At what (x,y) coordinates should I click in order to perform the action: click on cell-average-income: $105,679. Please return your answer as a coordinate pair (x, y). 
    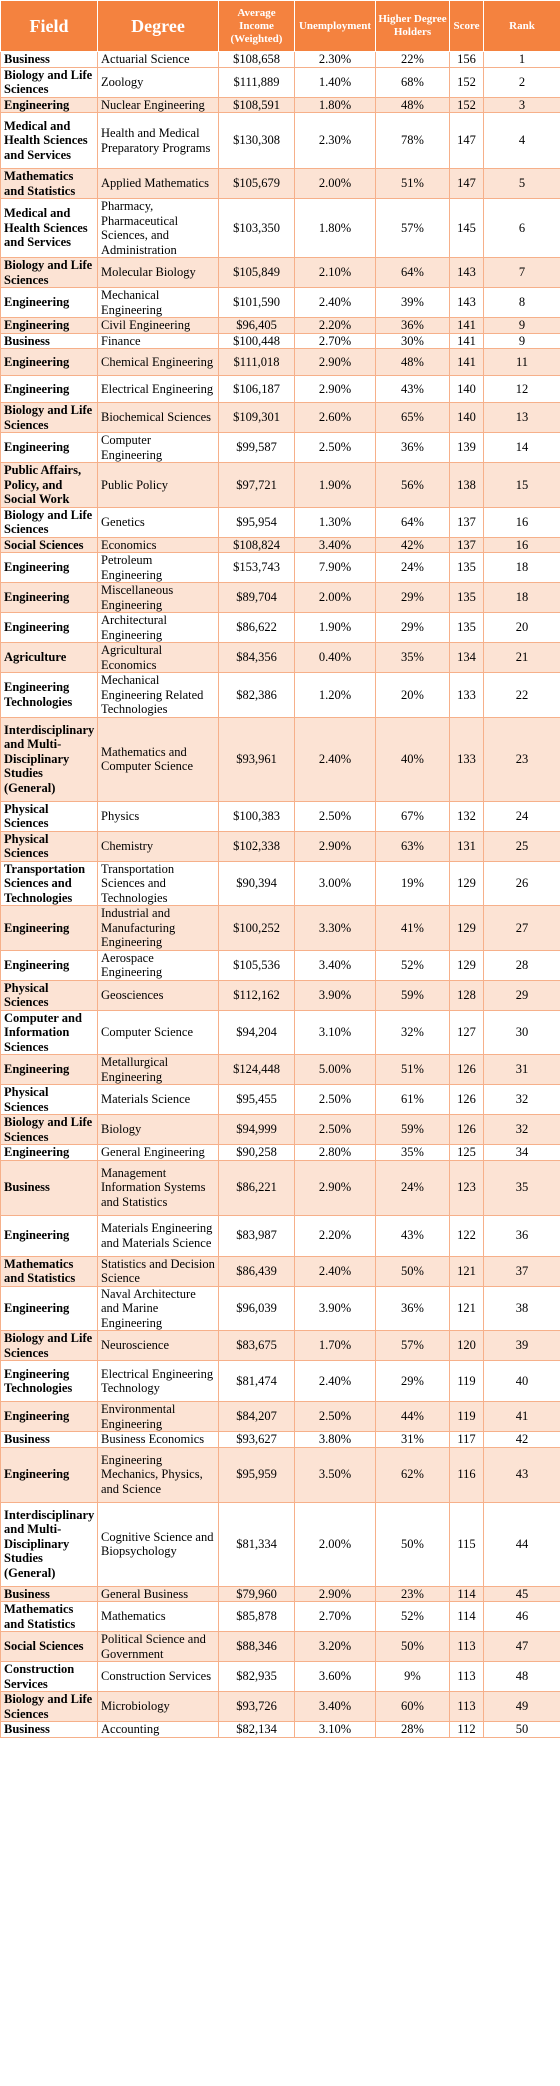
    Looking at the image, I should click on (256, 183).